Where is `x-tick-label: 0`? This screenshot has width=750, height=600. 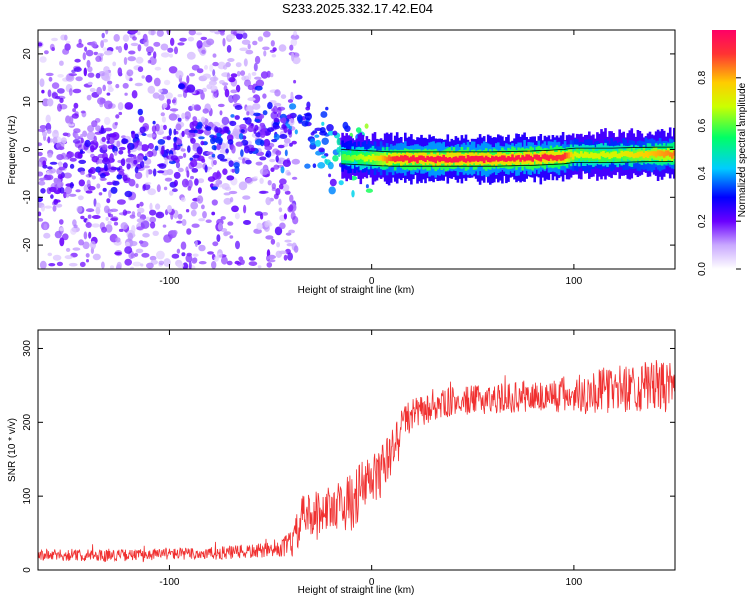 x-tick-label: 0 is located at coordinates (372, 281).